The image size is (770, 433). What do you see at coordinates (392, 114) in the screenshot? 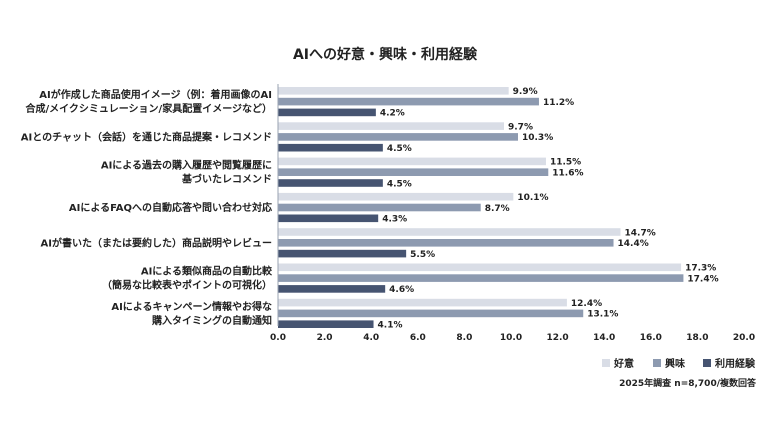
I see `data-label: 4.2%` at bounding box center [392, 114].